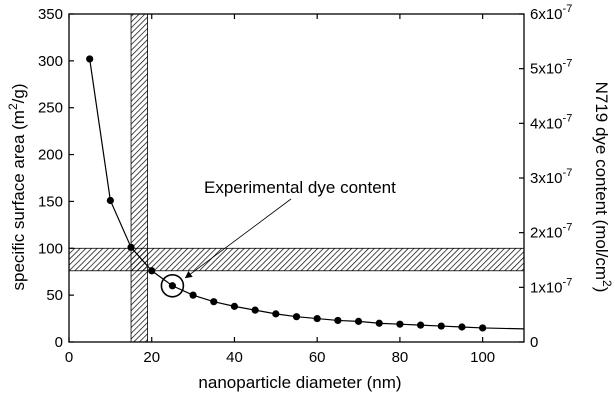 Image resolution: width=615 pixels, height=406 pixels. Describe the element at coordinates (317, 357) in the screenshot. I see `x-tick-label: 60` at that location.